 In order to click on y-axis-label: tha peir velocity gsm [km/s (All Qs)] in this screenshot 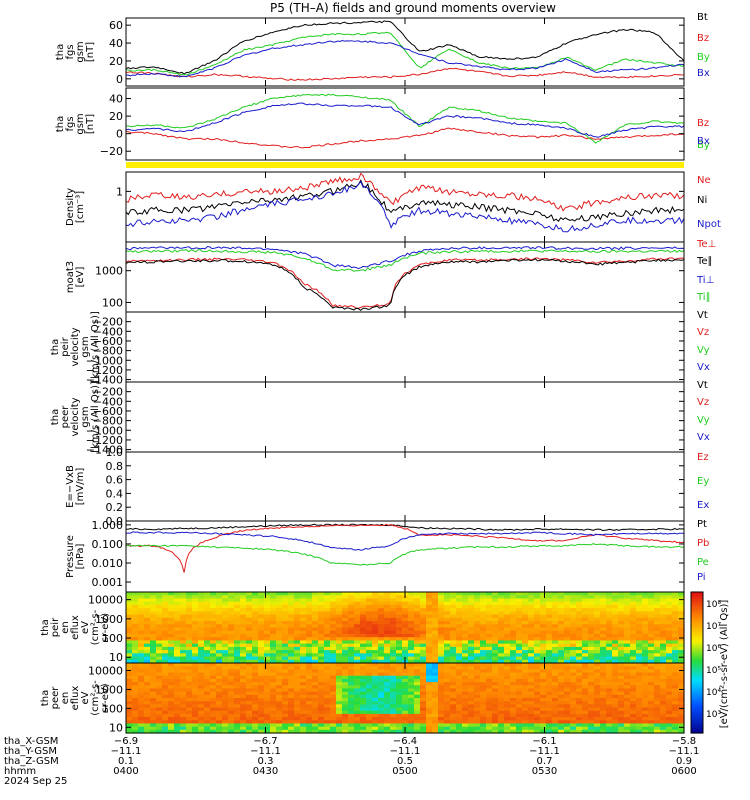, I will do `click(75, 347)`.